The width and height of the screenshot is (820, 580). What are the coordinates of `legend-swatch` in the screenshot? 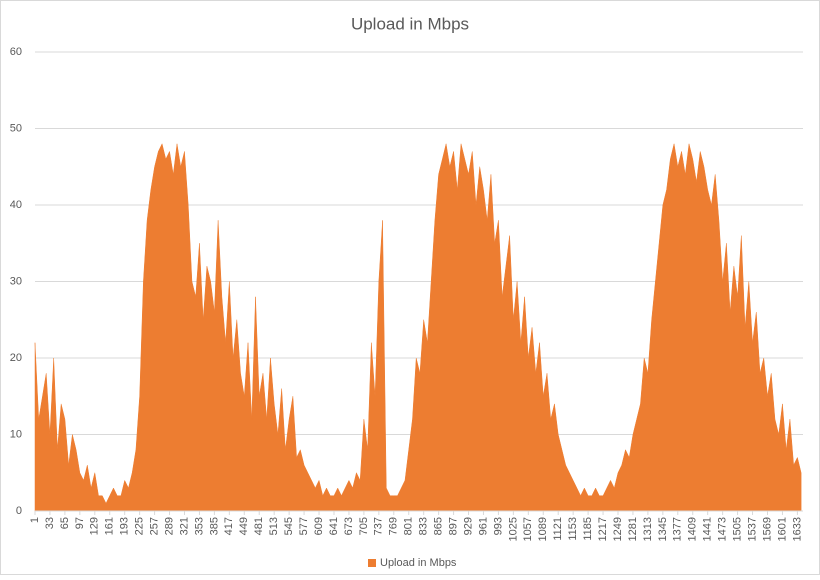 It's located at (372, 563).